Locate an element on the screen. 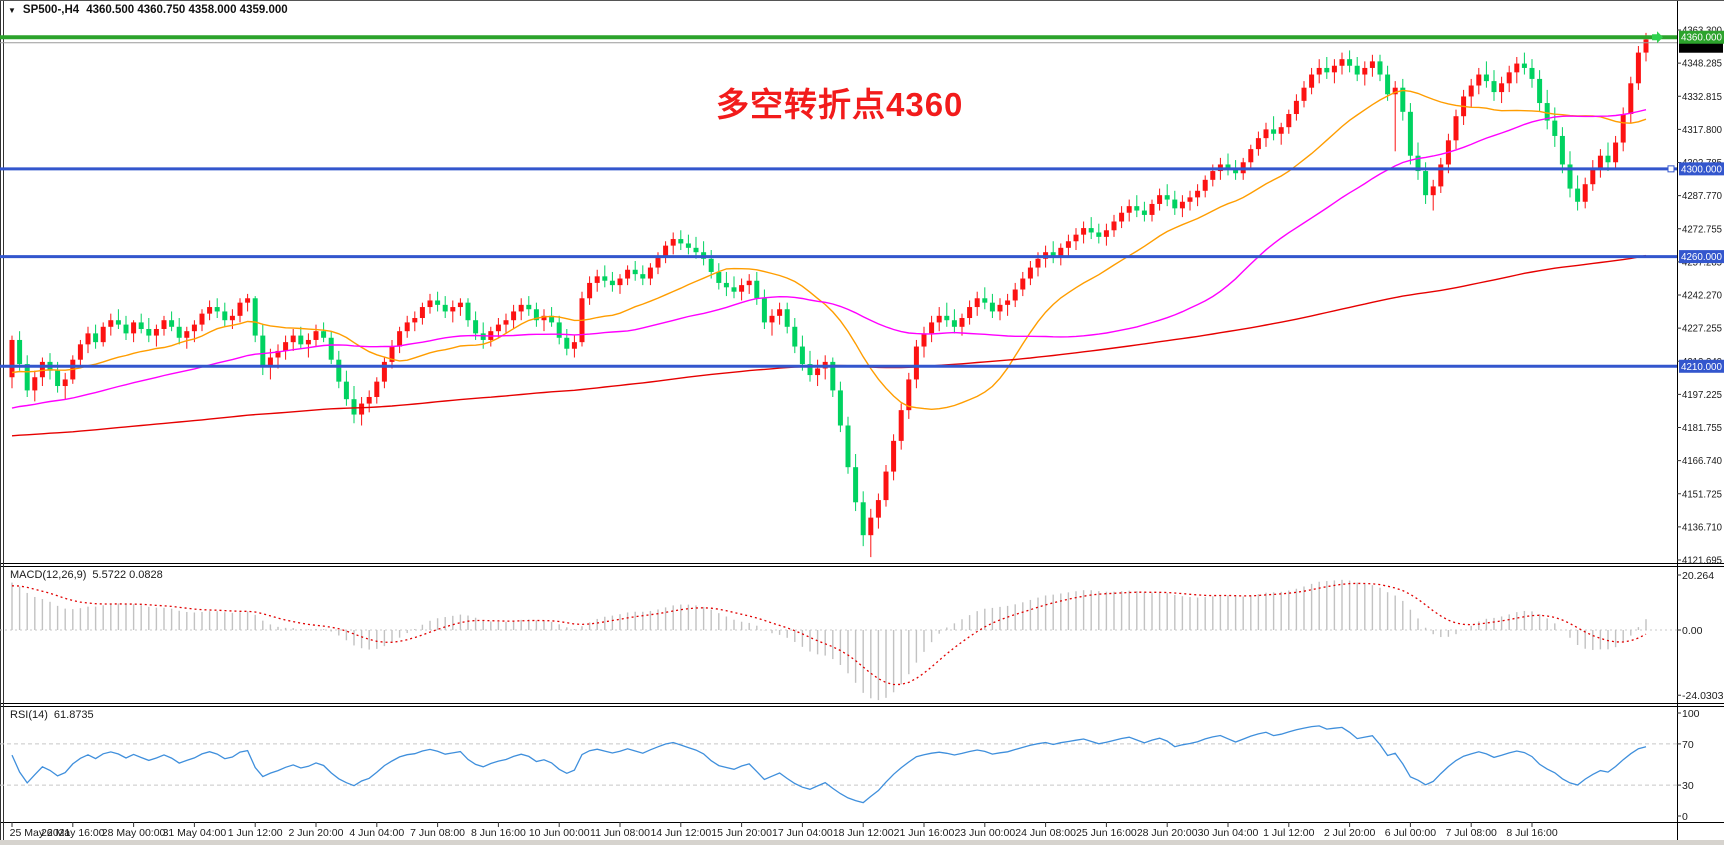  price-line-badge-label: 4260.000 is located at coordinates (1701, 257).